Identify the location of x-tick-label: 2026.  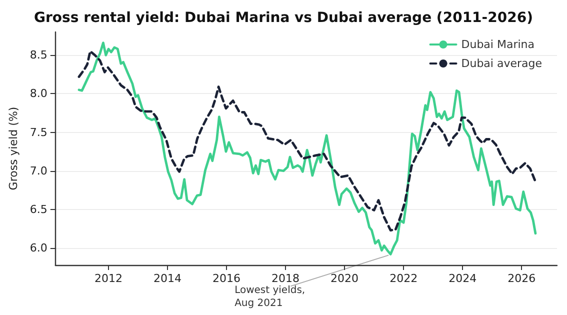
(522, 278).